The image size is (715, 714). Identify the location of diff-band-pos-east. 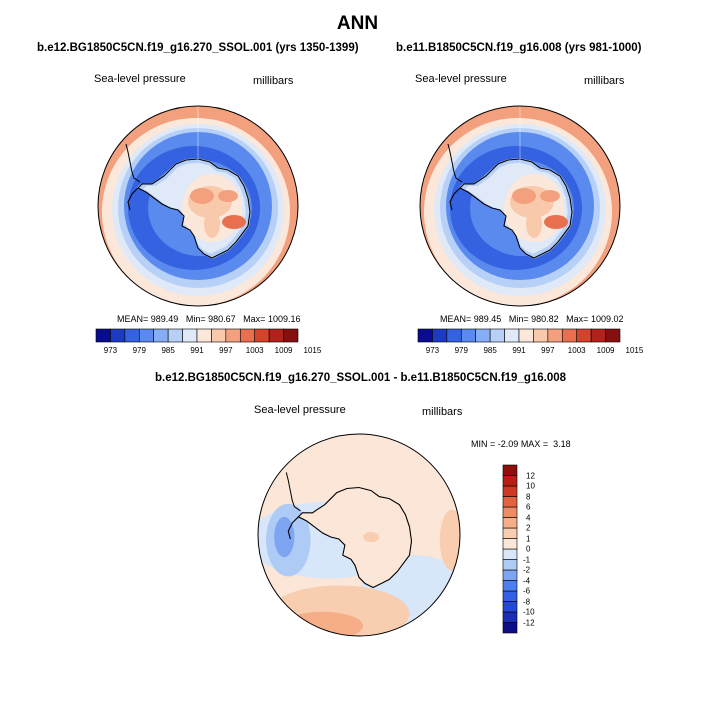
(449, 540).